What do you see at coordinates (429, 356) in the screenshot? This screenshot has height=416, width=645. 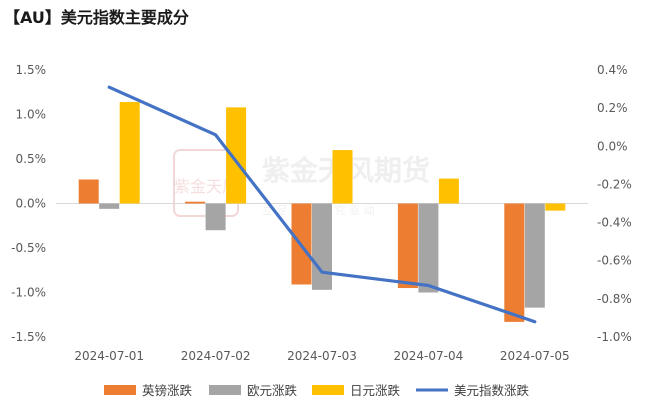 I see `x-tick-label: 2024-07-04` at bounding box center [429, 356].